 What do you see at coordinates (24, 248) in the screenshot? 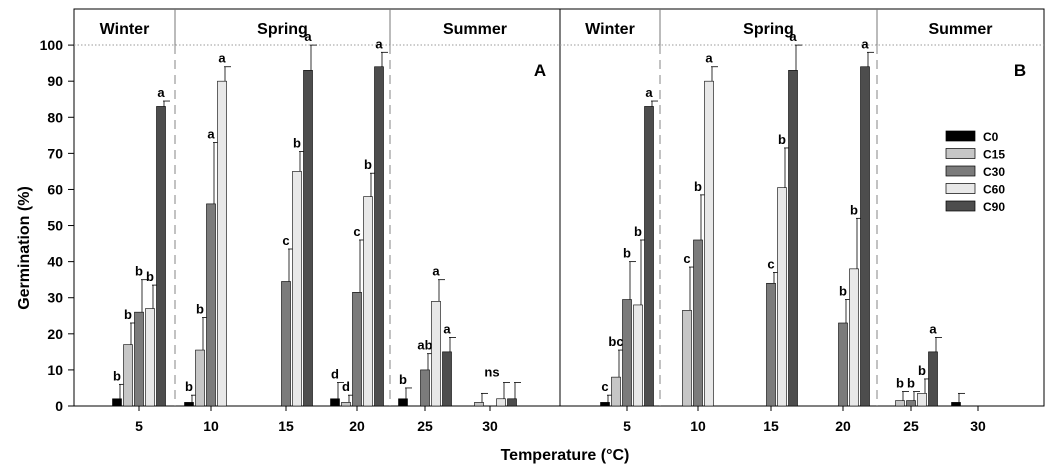
I see `y-axis-title: Germination (%)` at bounding box center [24, 248].